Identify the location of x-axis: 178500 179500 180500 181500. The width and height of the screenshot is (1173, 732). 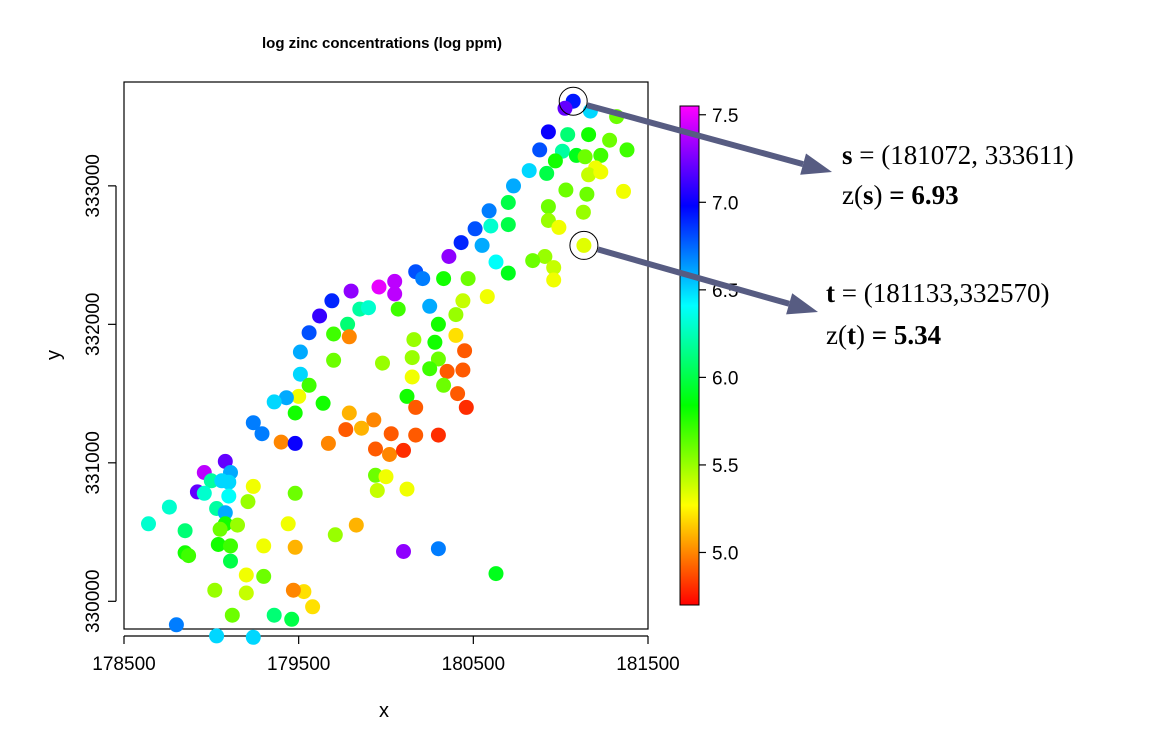
(386, 655).